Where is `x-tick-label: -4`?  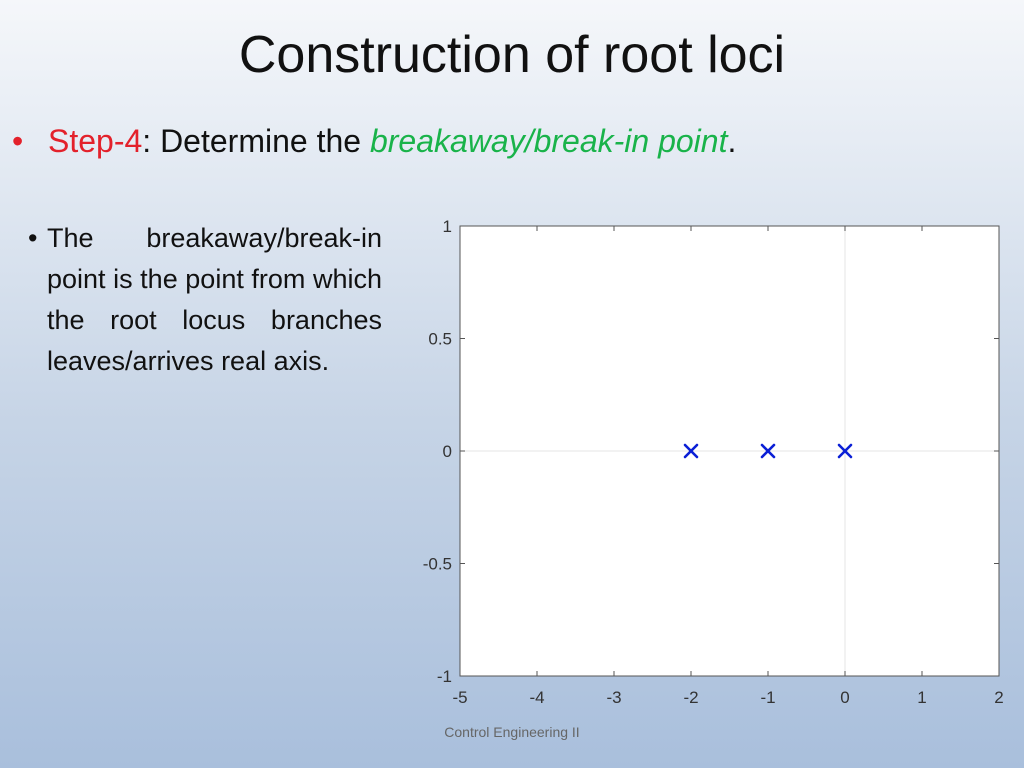 x-tick-label: -4 is located at coordinates (536, 697).